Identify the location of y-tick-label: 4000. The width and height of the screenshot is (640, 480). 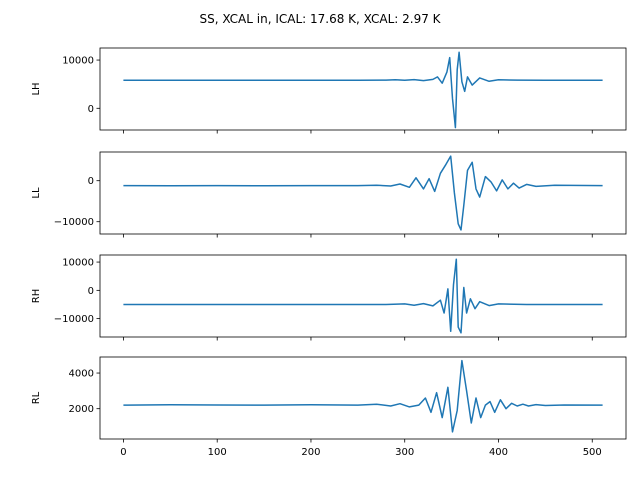
(81, 374).